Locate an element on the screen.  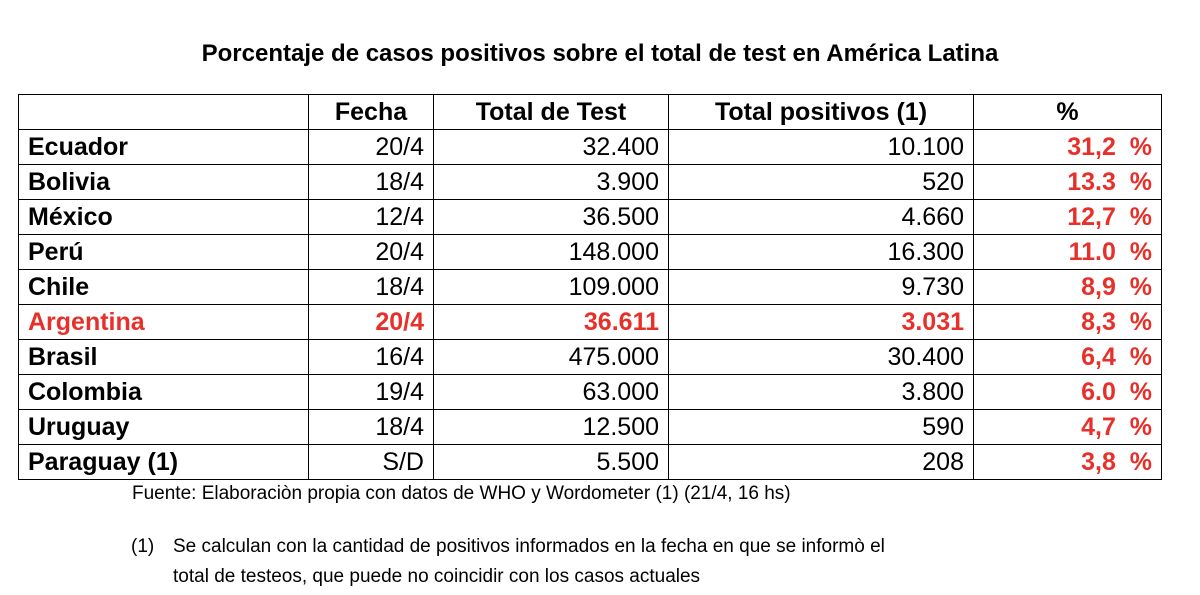
country-cell: Perú is located at coordinates (163, 252).